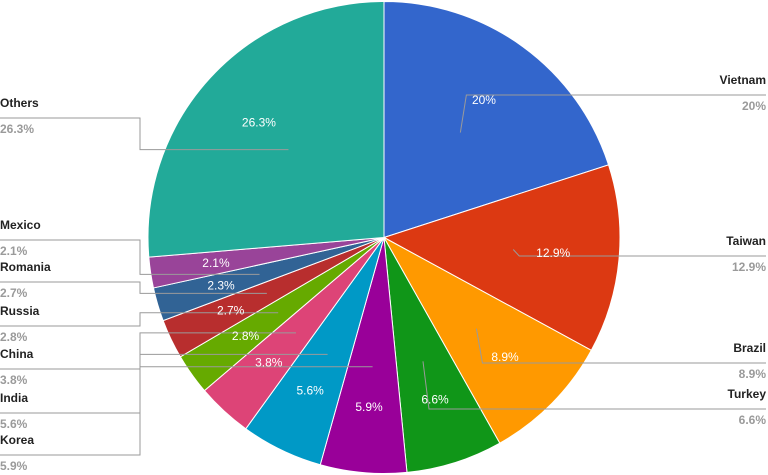 Image resolution: width=768 pixels, height=475 pixels. What do you see at coordinates (14, 293) in the screenshot?
I see `legend-value-romania: 2.7%` at bounding box center [14, 293].